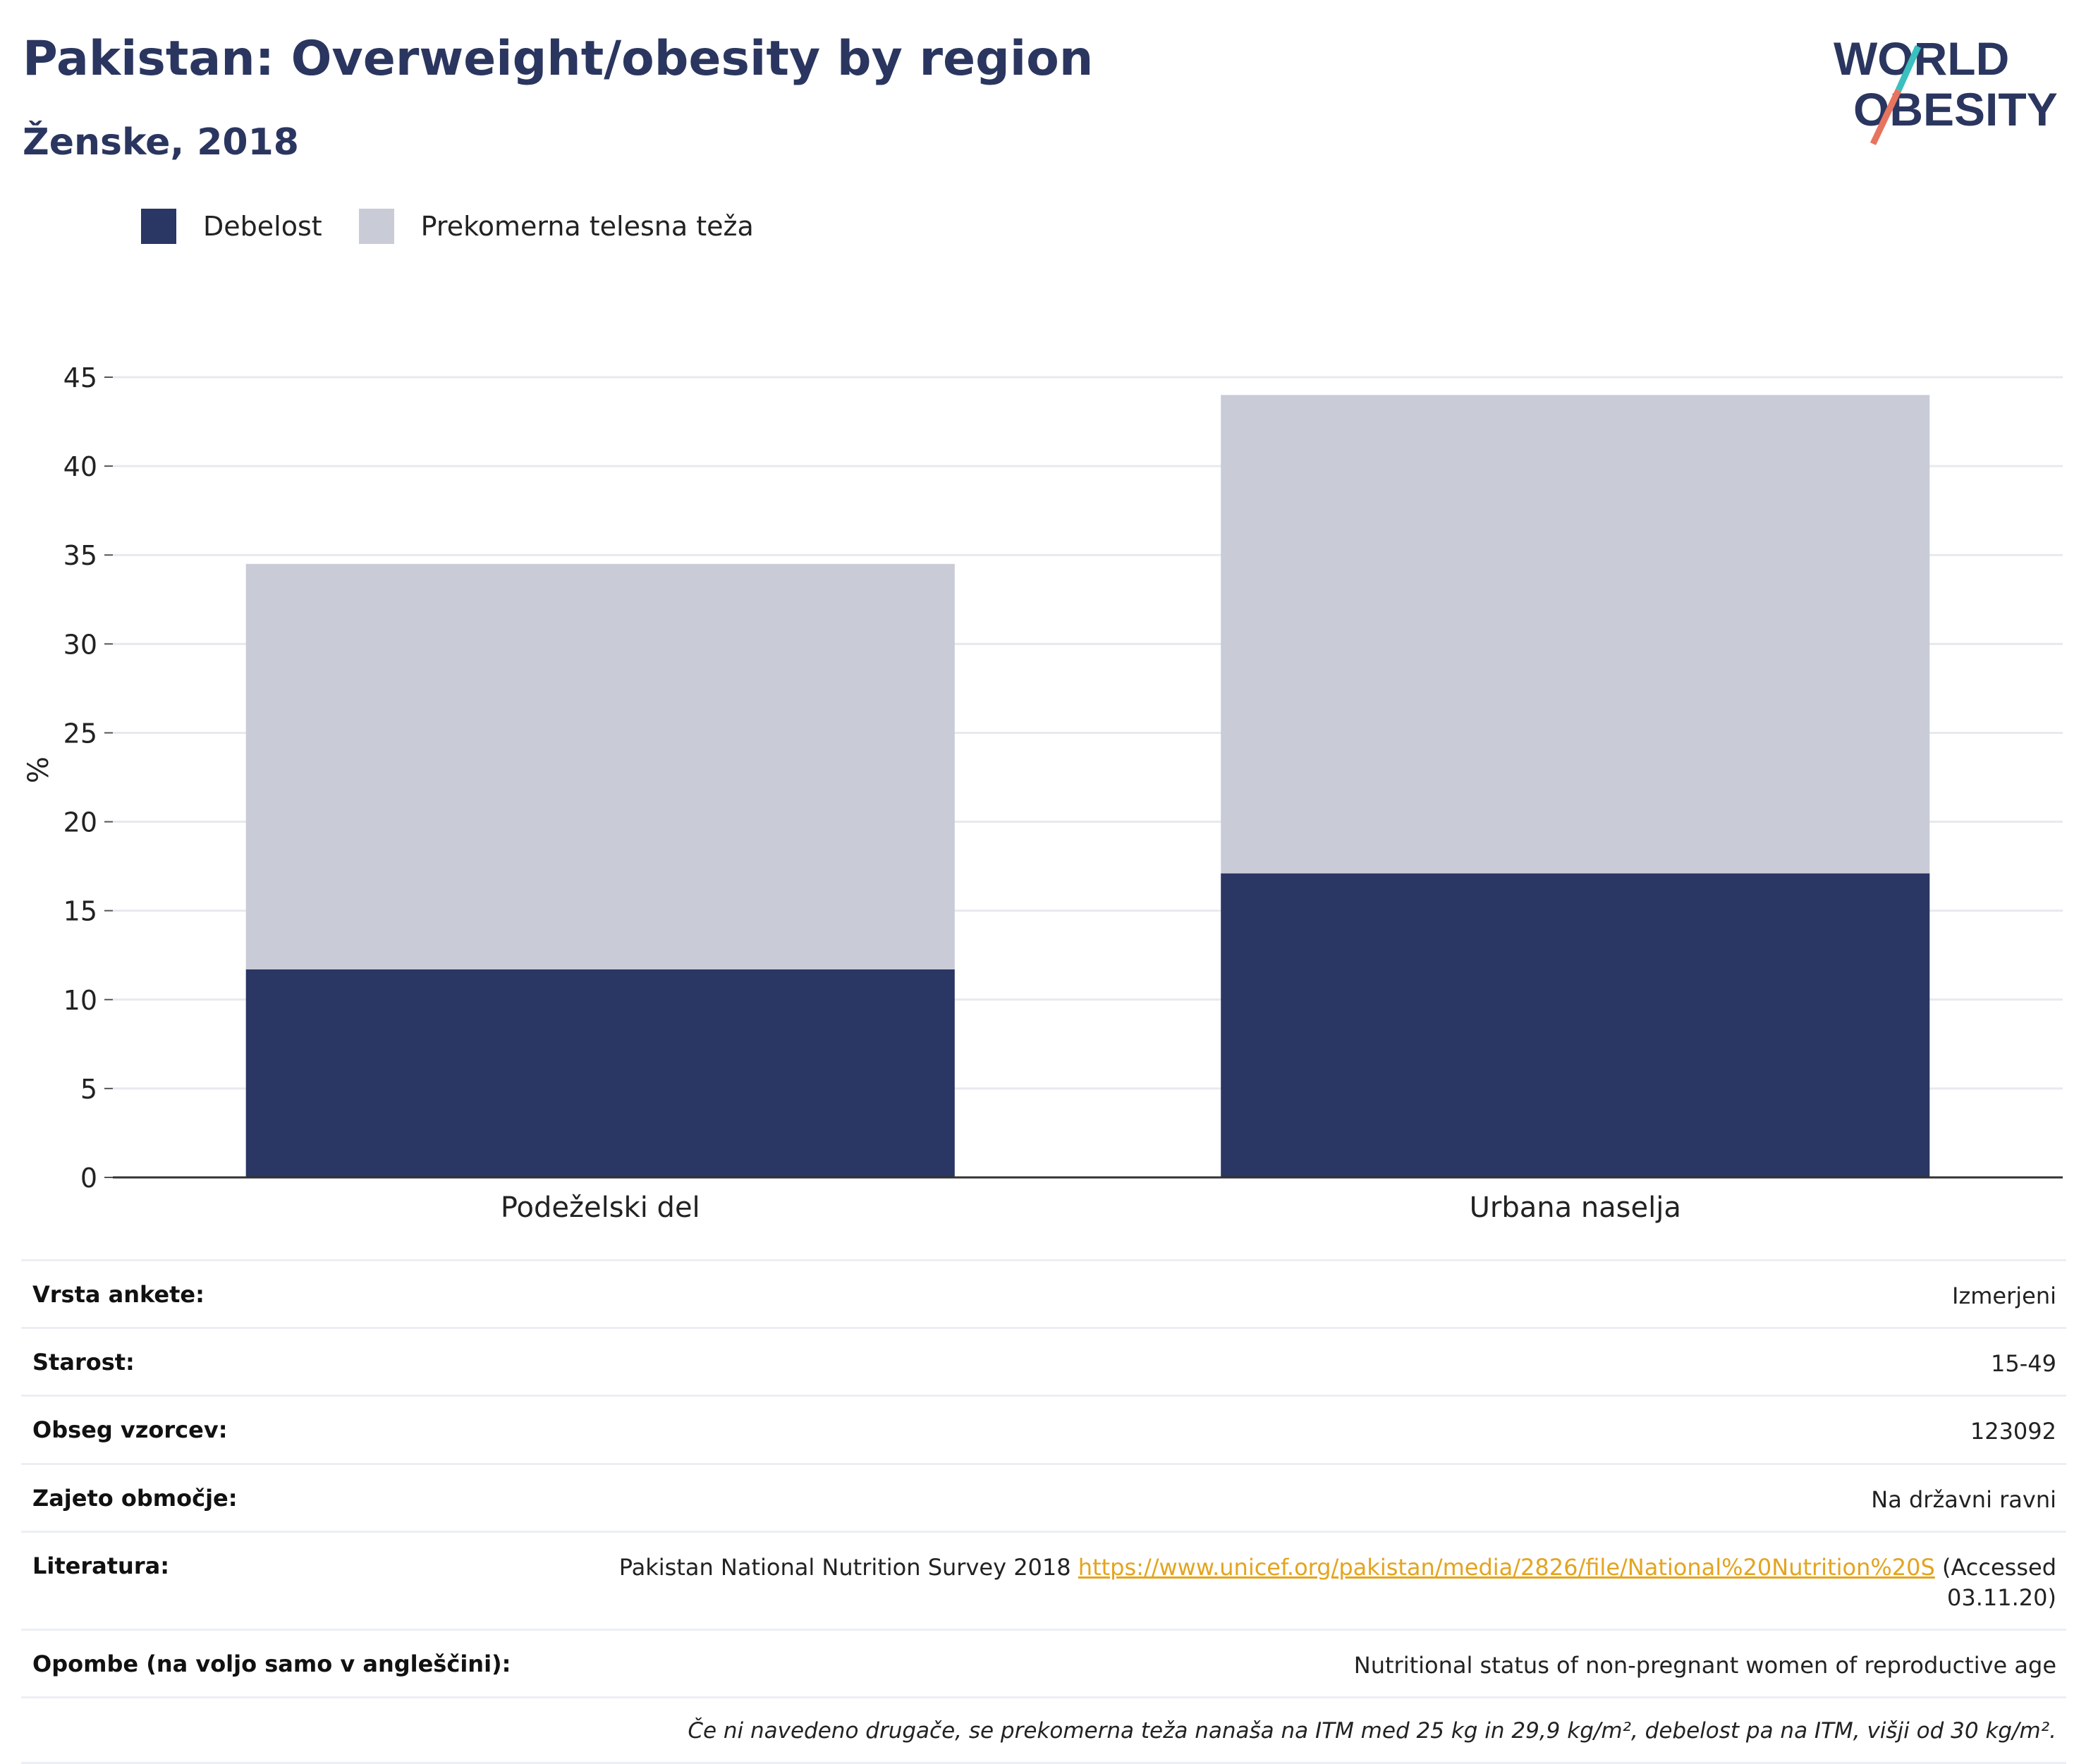 This screenshot has width=2086, height=1764. Describe the element at coordinates (1908, 68) in the screenshot. I see `logo-slash-teal` at that location.